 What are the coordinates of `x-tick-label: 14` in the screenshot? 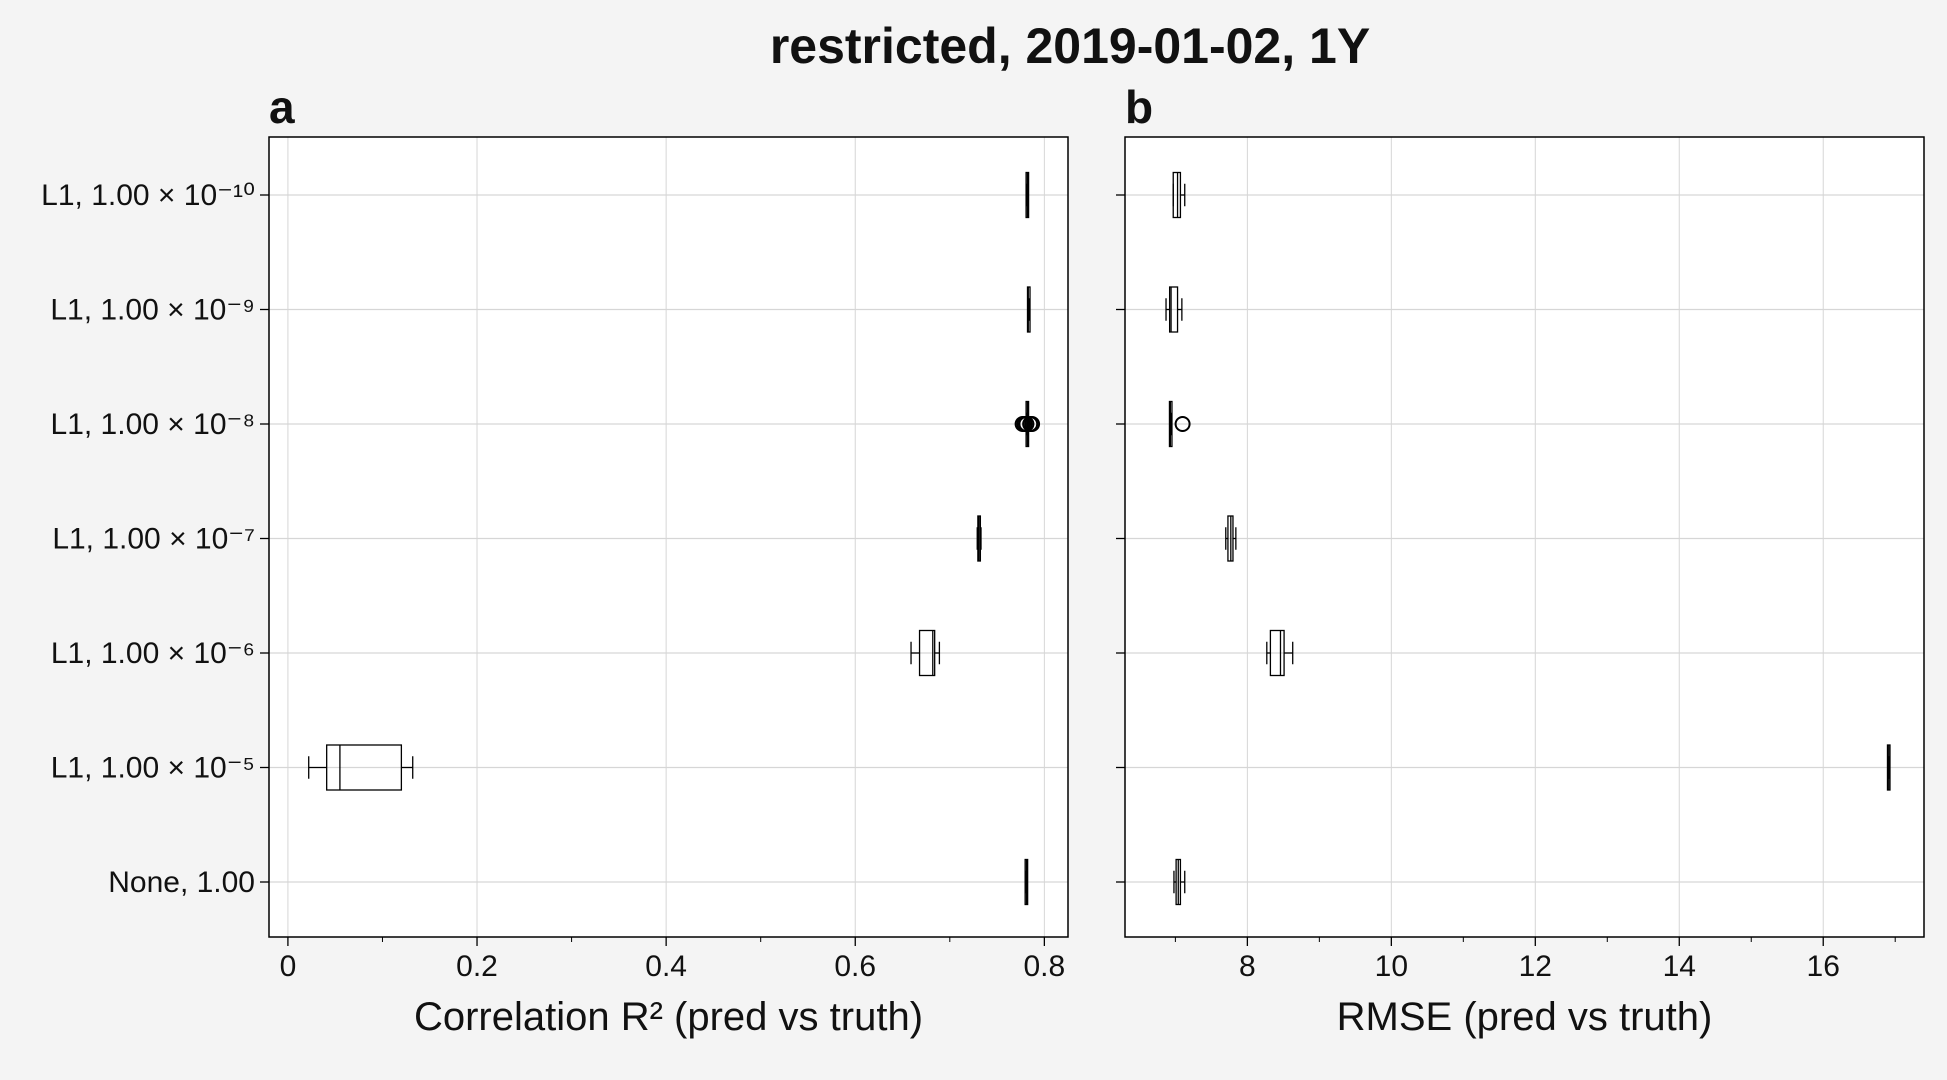 It's located at (1679, 966).